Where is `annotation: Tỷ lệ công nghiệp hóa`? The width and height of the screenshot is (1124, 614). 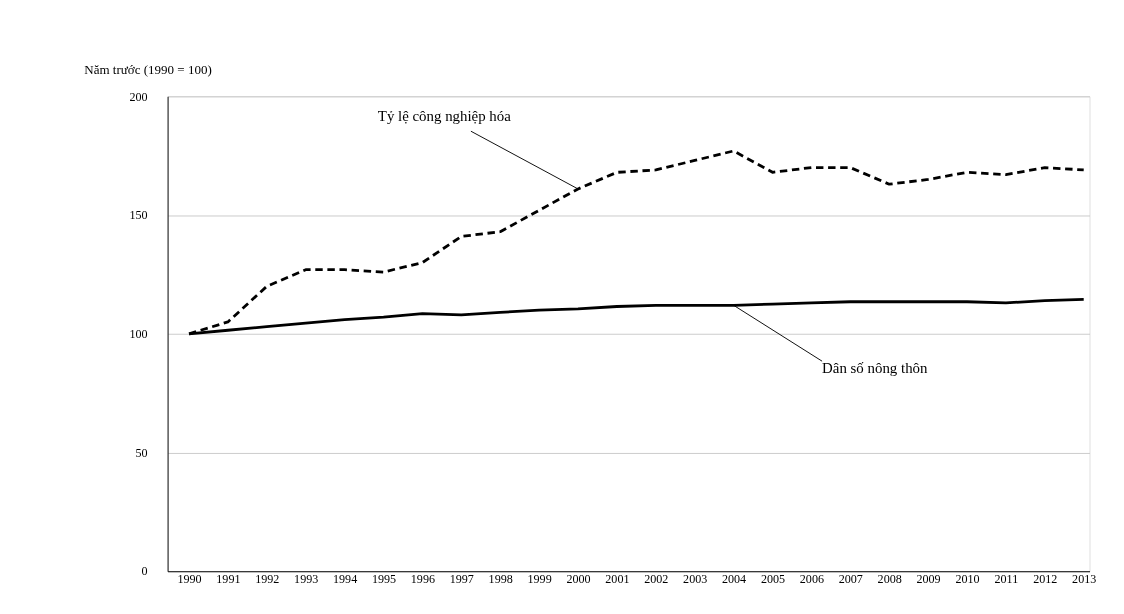 annotation: Tỷ lệ công nghiệp hóa is located at coordinates (444, 115).